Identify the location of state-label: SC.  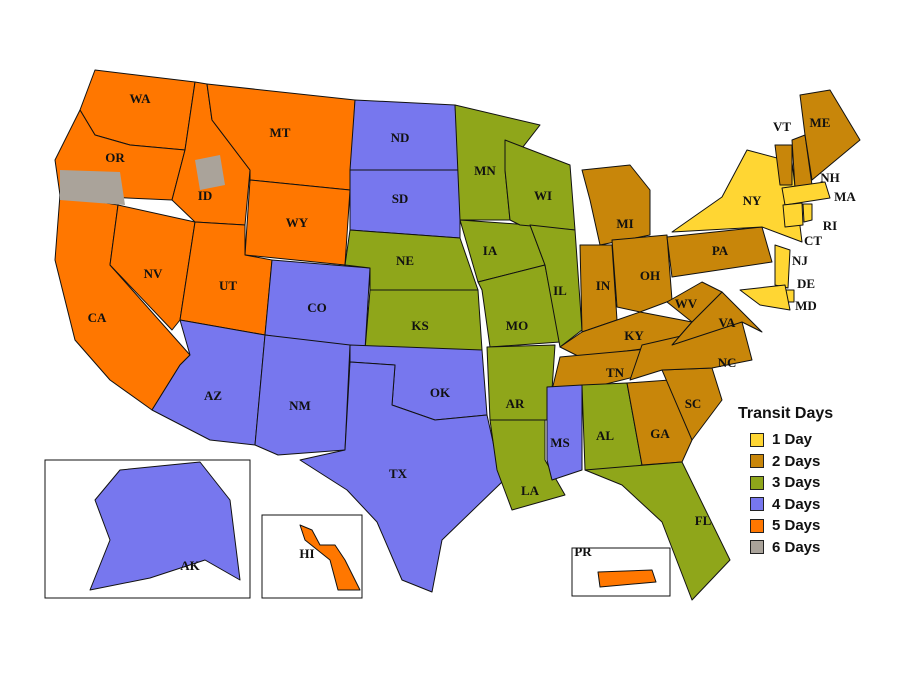
(693, 403).